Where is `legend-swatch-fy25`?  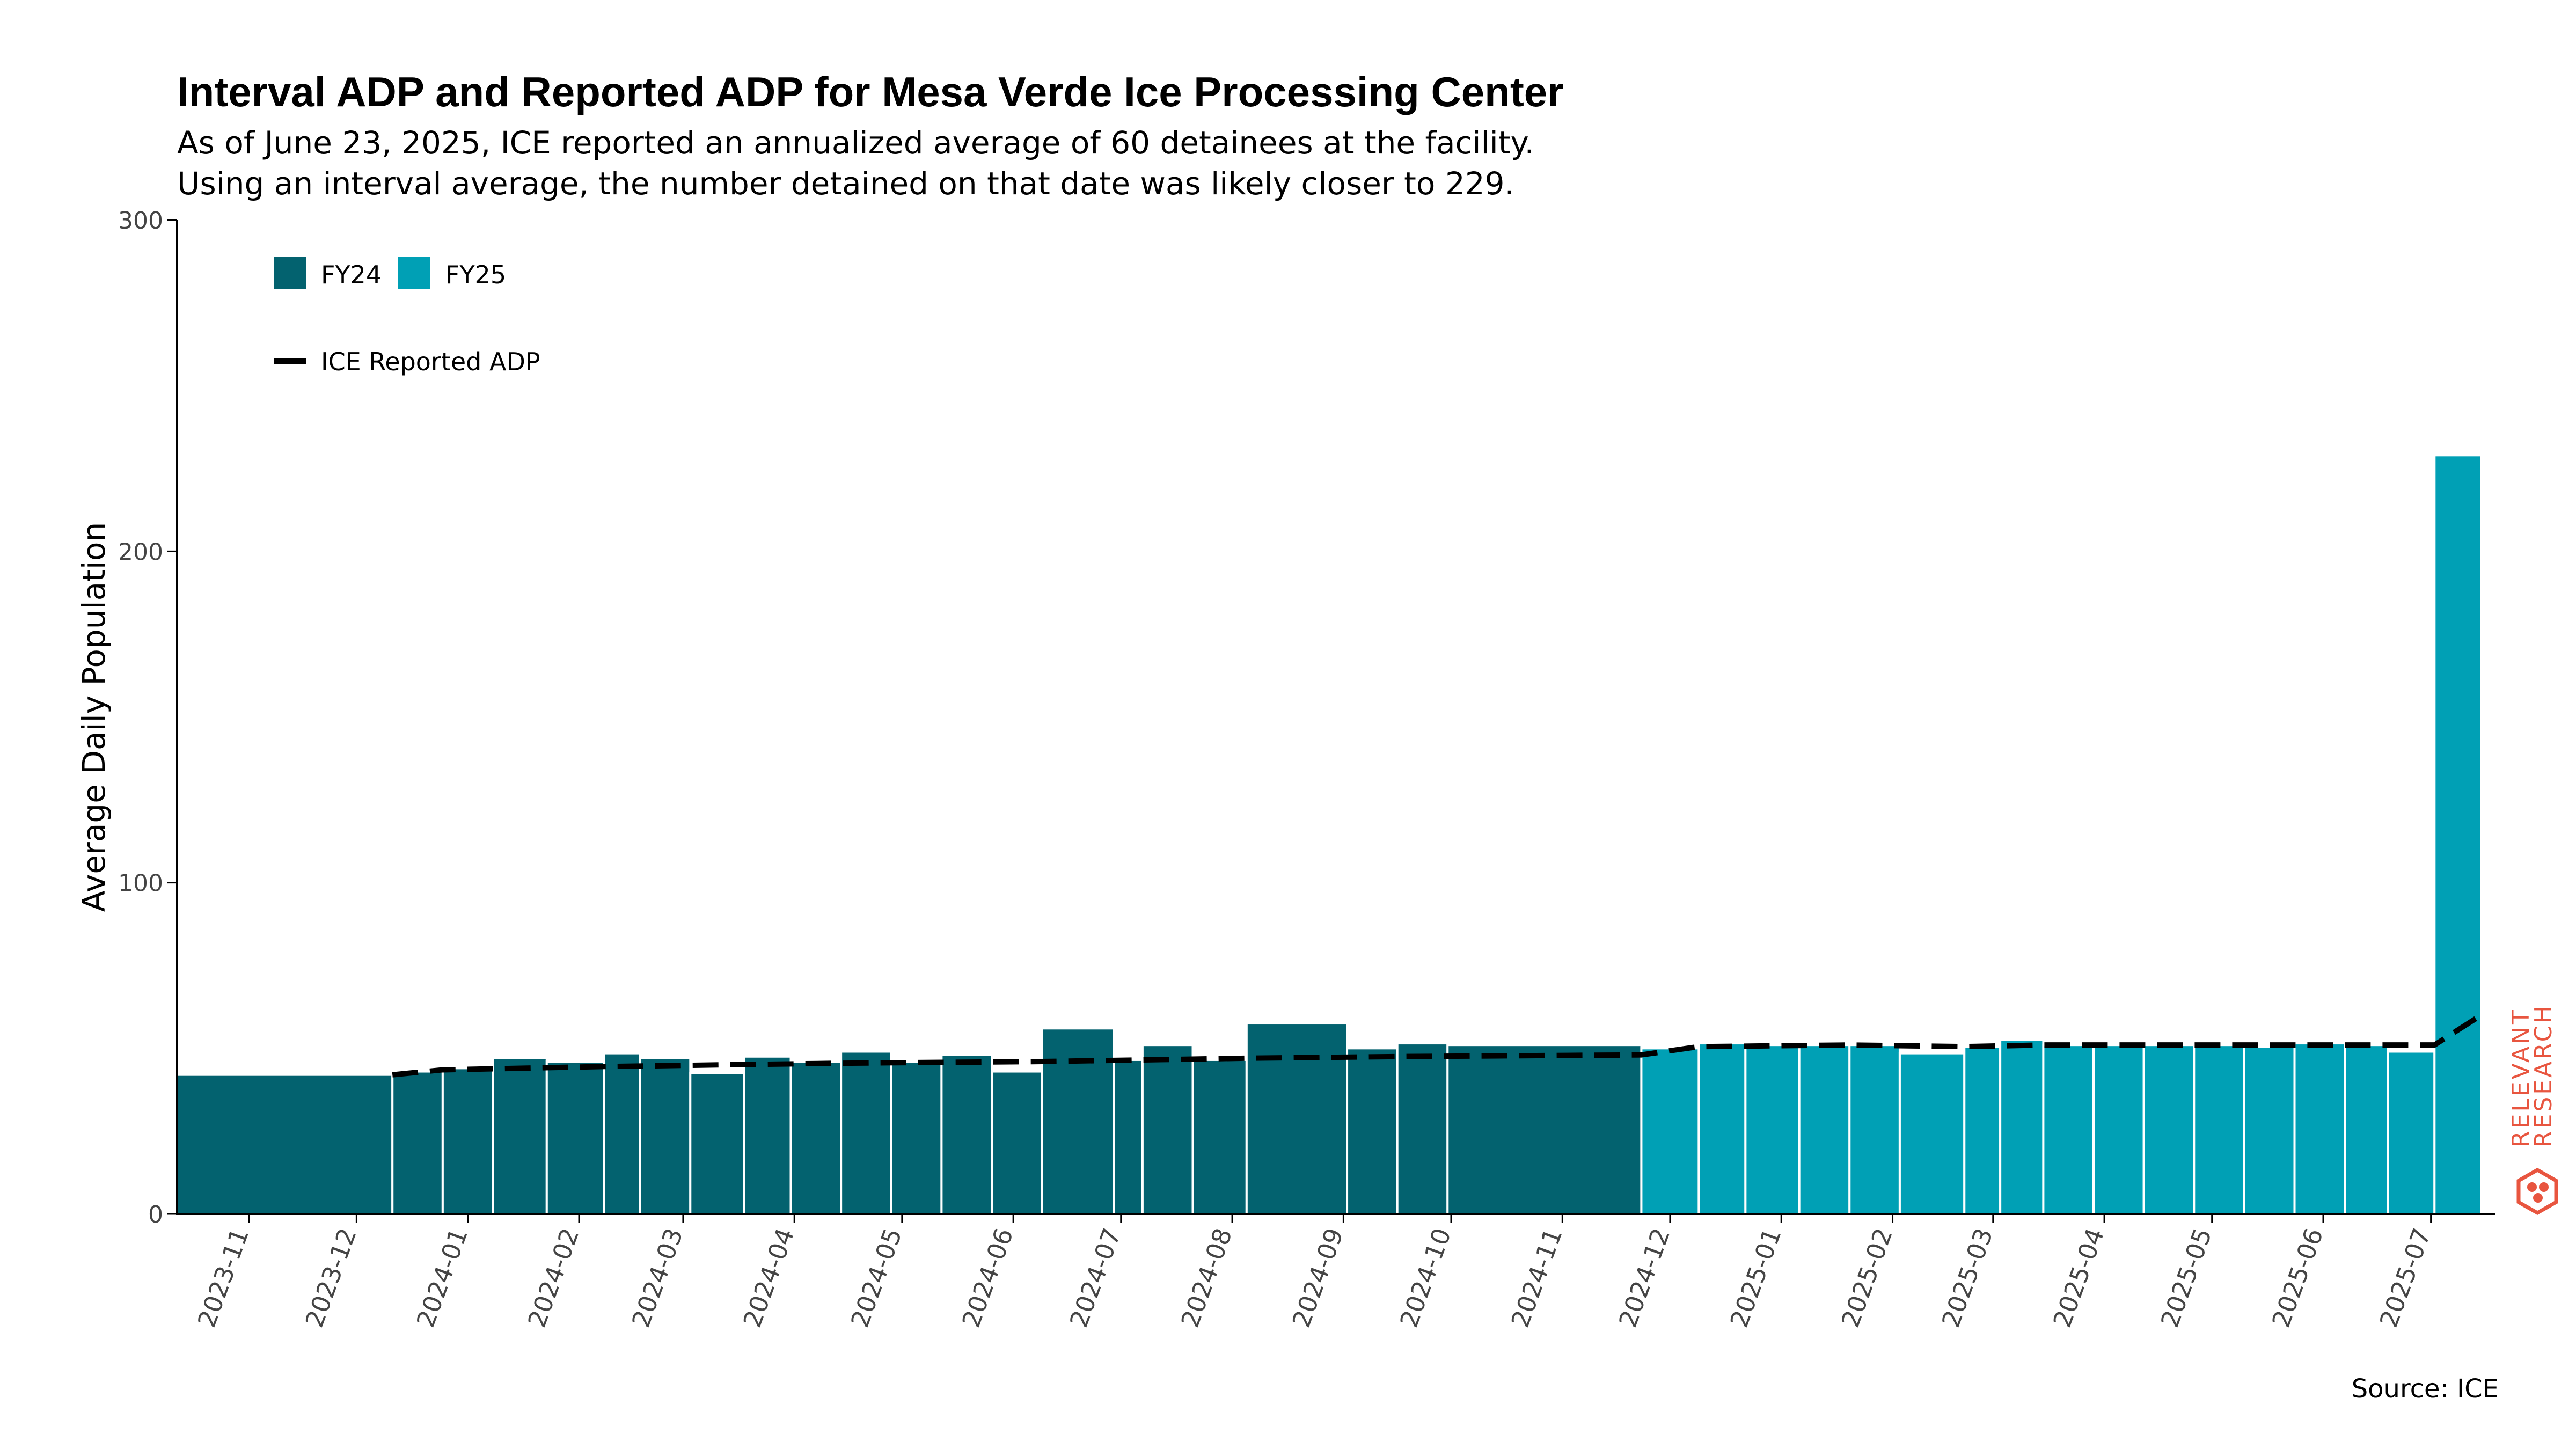
legend-swatch-fy25 is located at coordinates (414, 273).